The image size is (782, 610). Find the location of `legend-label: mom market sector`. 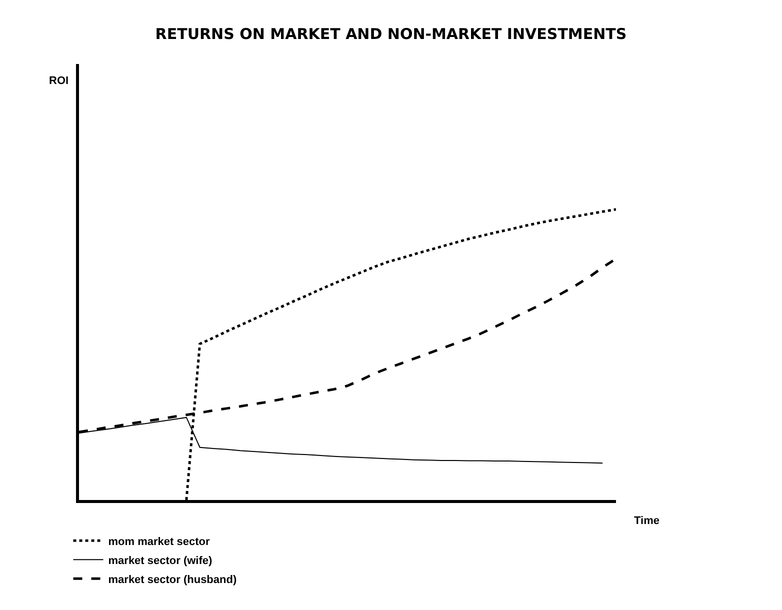

legend-label: mom market sector is located at coordinates (159, 542).